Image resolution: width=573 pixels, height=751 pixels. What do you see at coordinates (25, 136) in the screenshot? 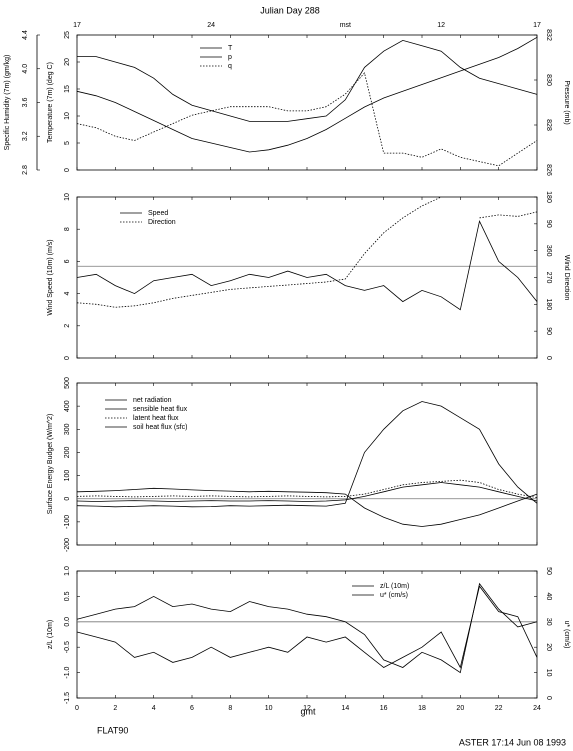
I see `y3-tick-label: 3.2` at bounding box center [25, 136].